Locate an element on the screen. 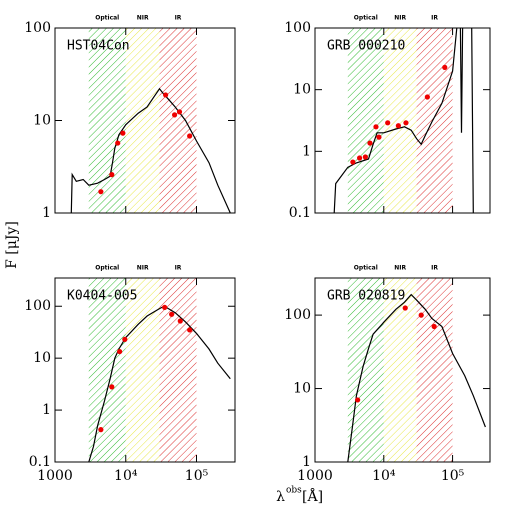 Image resolution: width=518 pixels, height=518 pixels. panel-label: HST04Con is located at coordinates (98, 46).